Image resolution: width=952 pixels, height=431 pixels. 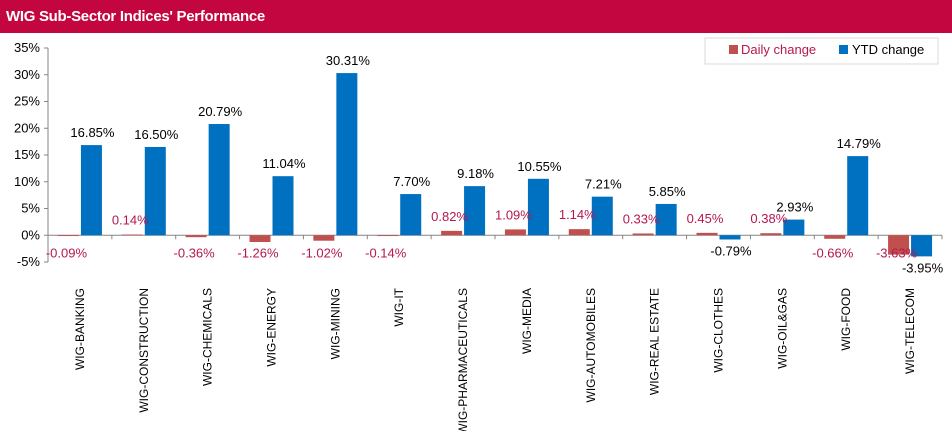 I want to click on x-tick-label: WIG-ENERGY, so click(x=272, y=327).